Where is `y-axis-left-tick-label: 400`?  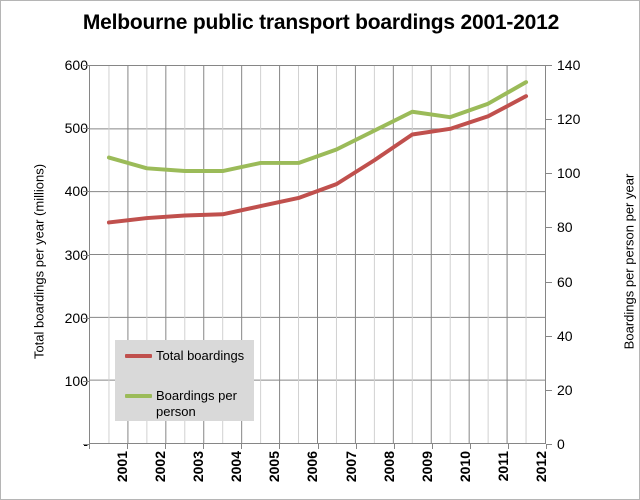 y-axis-left-tick-label: 400 is located at coordinates (76, 191).